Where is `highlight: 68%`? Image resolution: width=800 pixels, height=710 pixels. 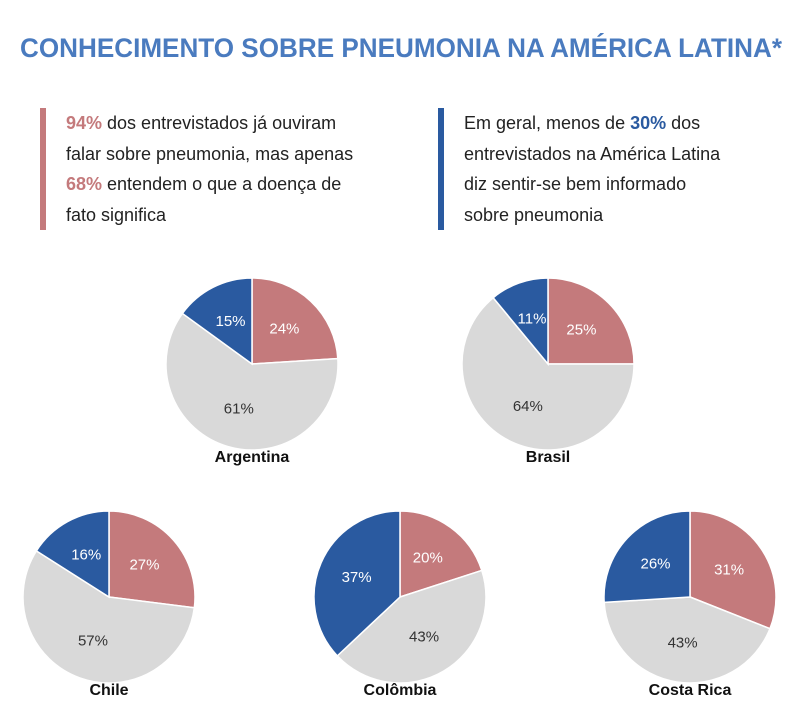
highlight: 68% is located at coordinates (84, 184).